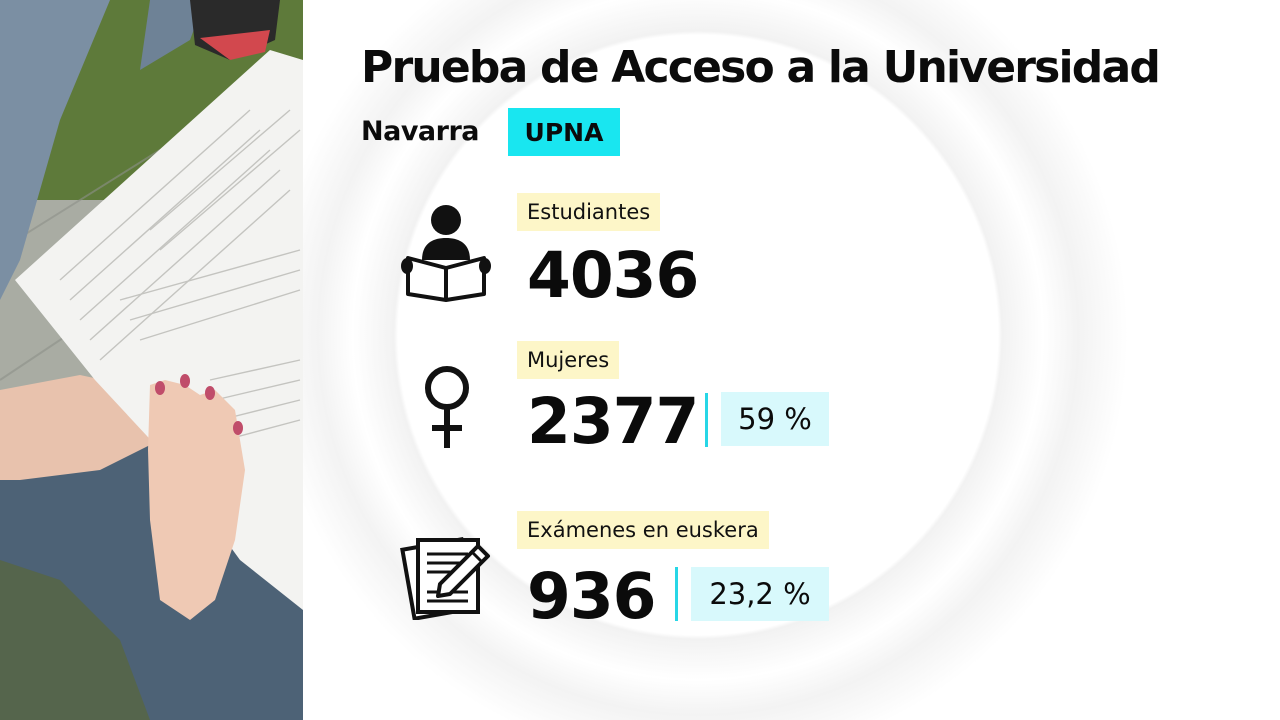  What do you see at coordinates (613, 275) in the screenshot?
I see `students-value: 4036` at bounding box center [613, 275].